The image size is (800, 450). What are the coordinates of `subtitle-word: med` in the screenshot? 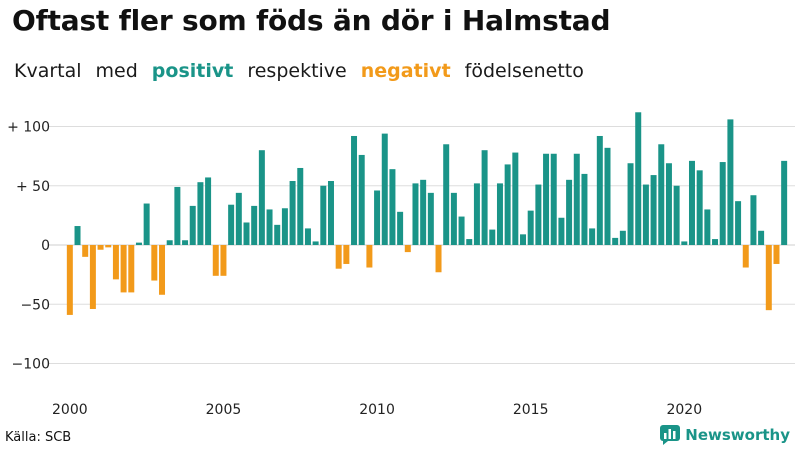 It's located at (116, 71).